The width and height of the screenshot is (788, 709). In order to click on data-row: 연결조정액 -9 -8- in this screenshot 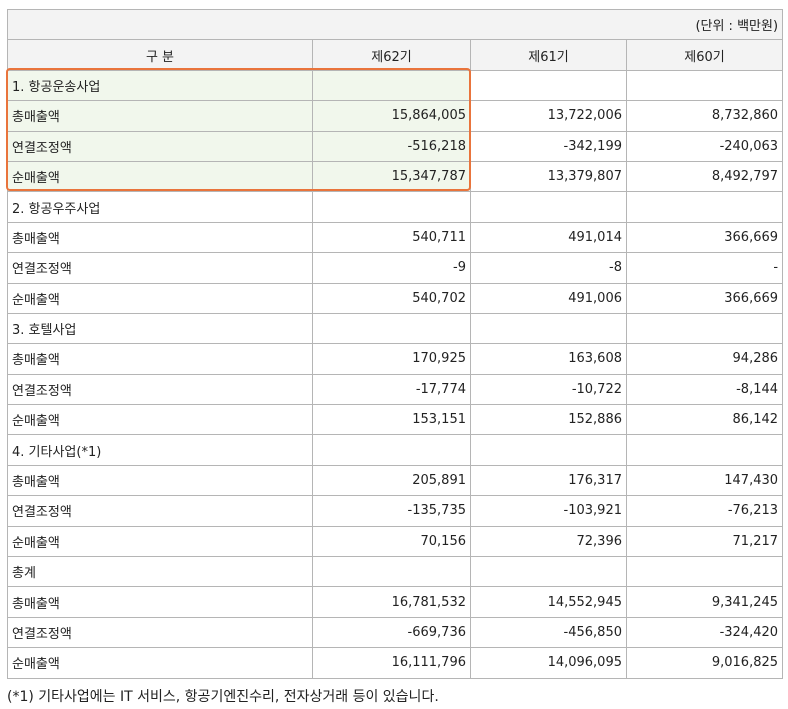, I will do `click(395, 268)`.